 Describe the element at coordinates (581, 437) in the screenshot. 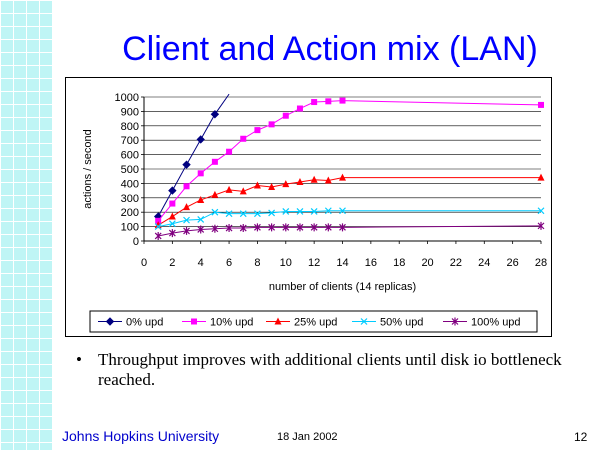

I see `footer-page-number: 12` at that location.